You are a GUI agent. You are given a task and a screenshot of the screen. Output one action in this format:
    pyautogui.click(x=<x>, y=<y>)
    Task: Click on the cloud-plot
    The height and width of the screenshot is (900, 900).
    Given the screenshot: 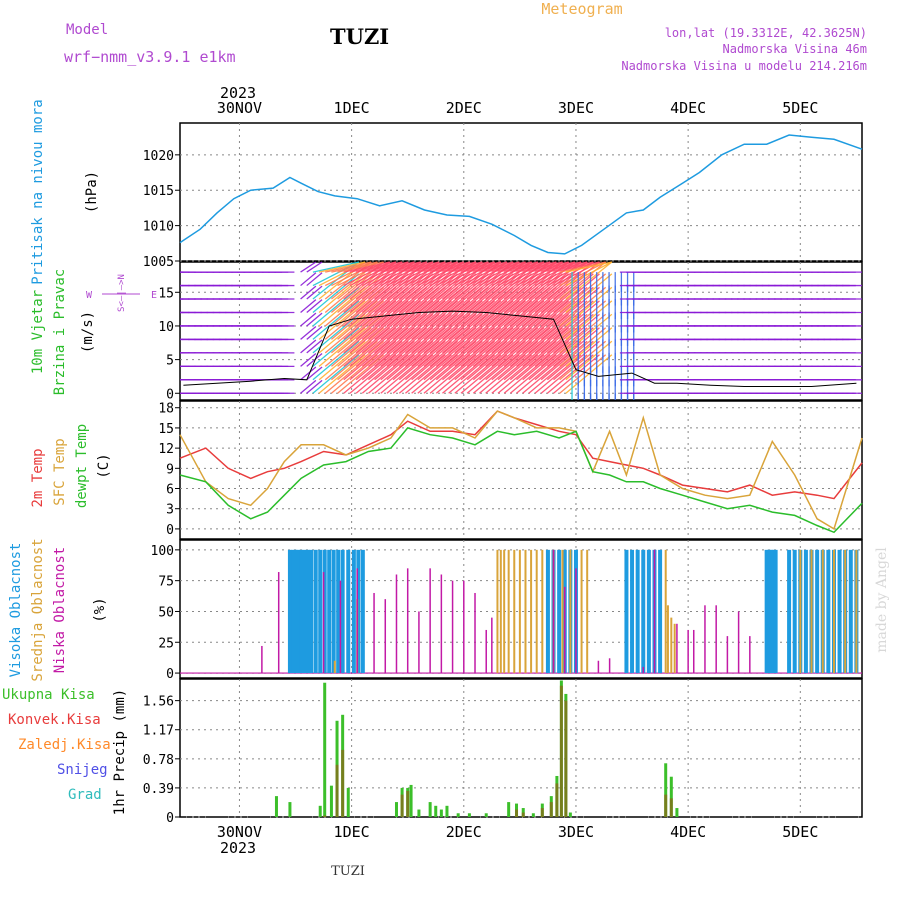 What is the action you would take?
    pyautogui.click(x=521, y=611)
    